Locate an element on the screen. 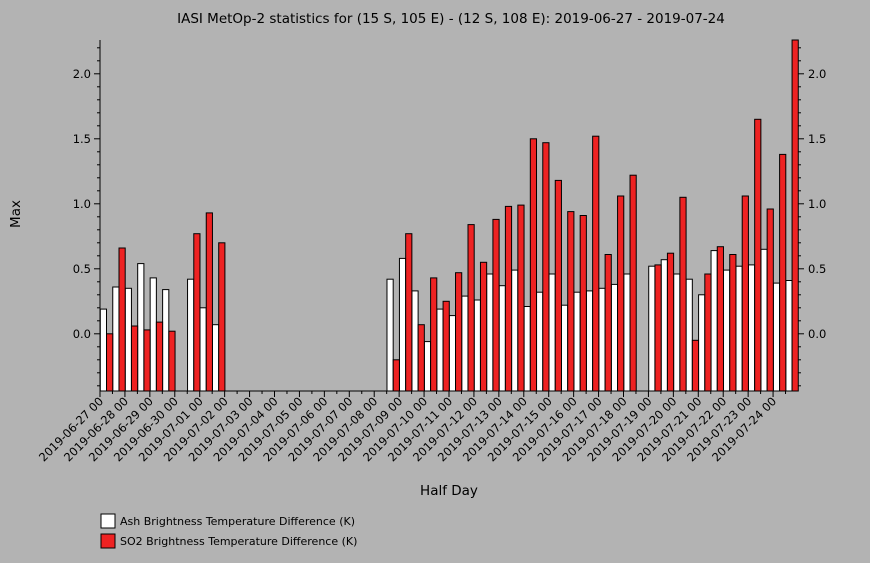 This screenshot has height=563, width=870. y-tick-label-right: 0.5 is located at coordinates (817, 269).